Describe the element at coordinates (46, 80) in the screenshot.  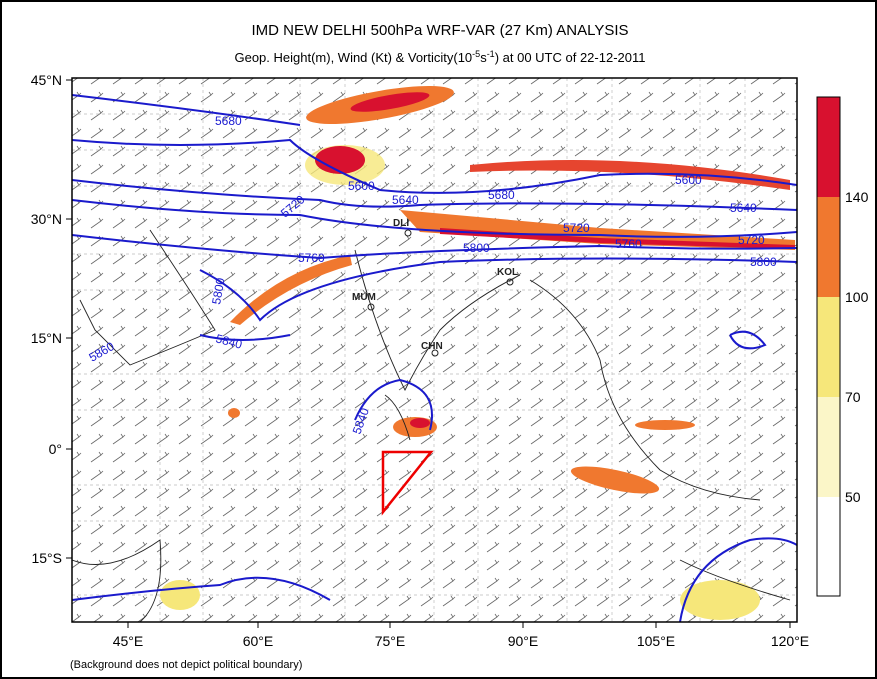
I see `lat-label: 45°N` at that location.